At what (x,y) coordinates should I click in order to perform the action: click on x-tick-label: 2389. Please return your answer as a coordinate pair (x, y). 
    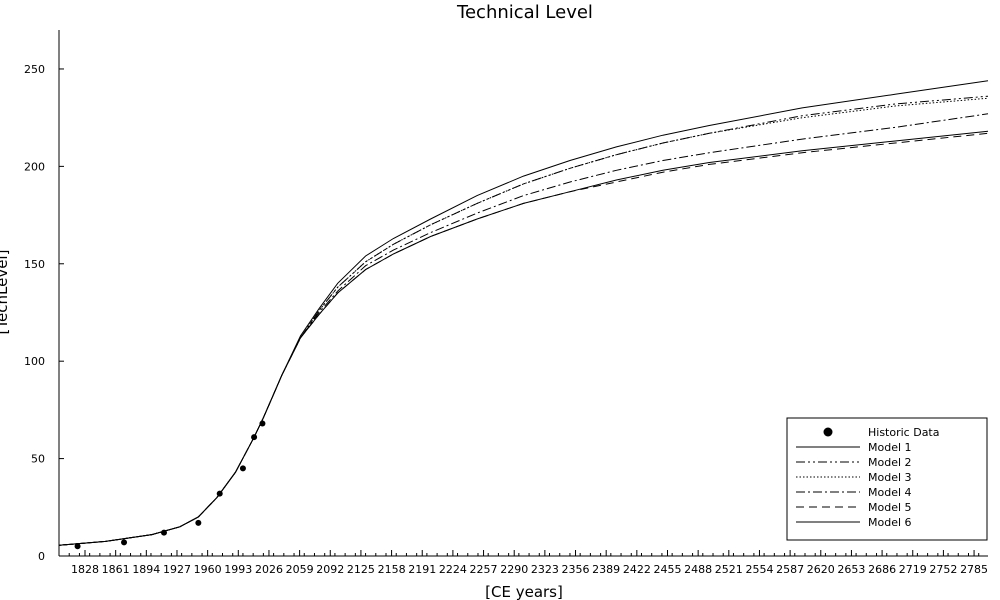
    Looking at the image, I should click on (606, 569).